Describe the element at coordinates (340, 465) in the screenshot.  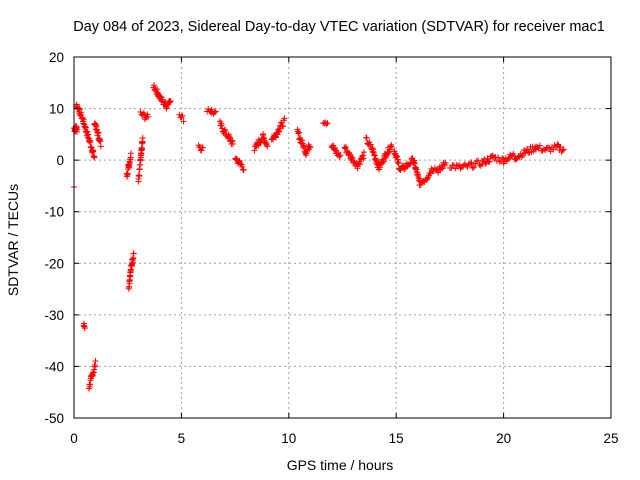
I see `x-axis-label: GPS time / hours` at that location.